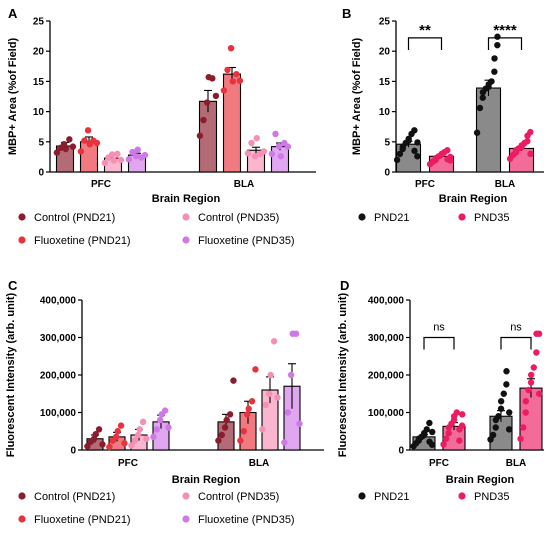 The height and width of the screenshot is (535, 550). What do you see at coordinates (344, 285) in the screenshot?
I see `panel-letter: D` at bounding box center [344, 285].